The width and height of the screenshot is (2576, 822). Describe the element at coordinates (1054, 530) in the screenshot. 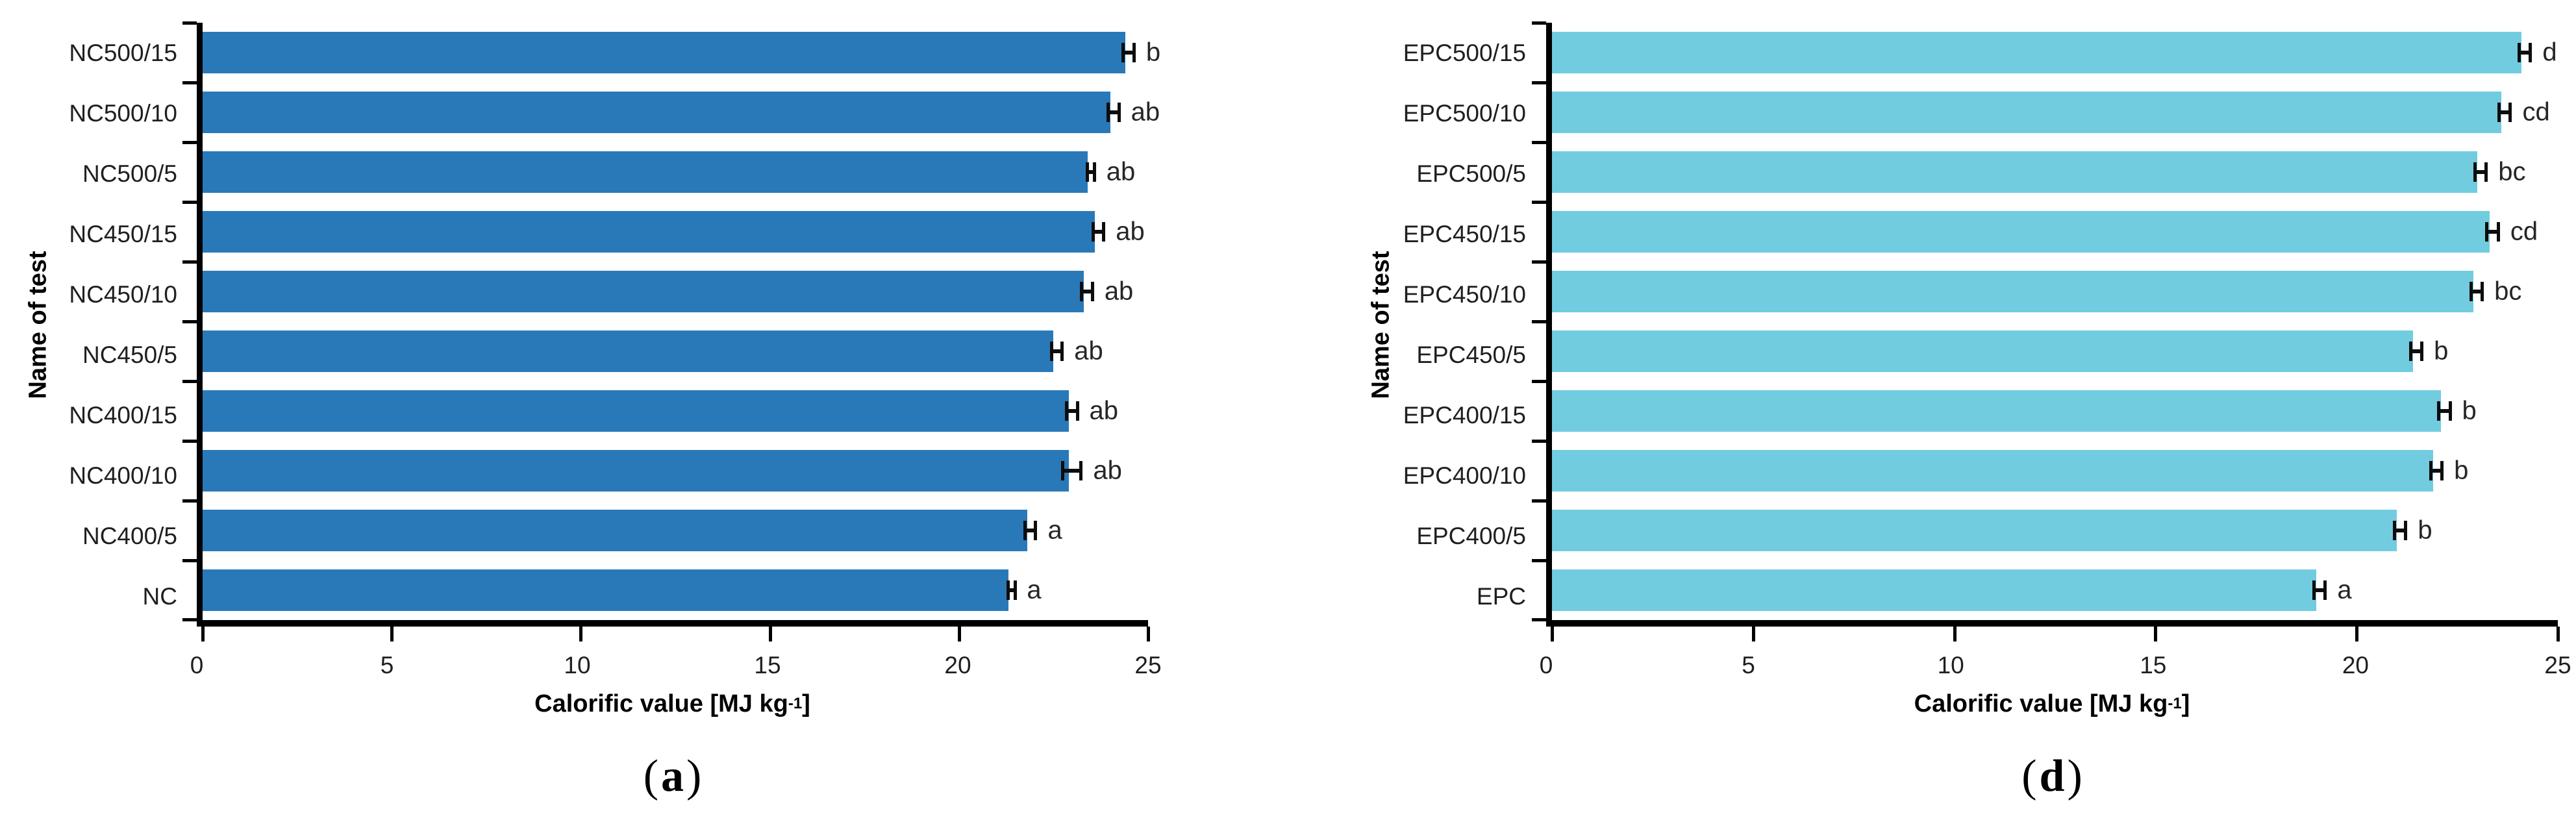

I see `significance-letter: a` at that location.